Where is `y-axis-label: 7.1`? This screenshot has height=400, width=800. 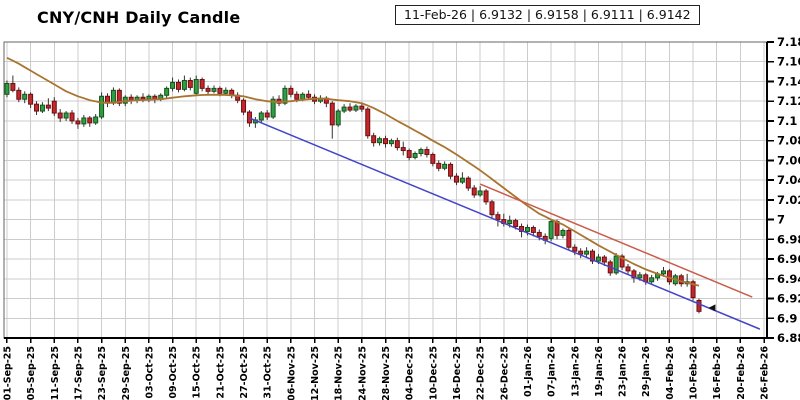
y-axis-label: 7.1 is located at coordinates (787, 121).